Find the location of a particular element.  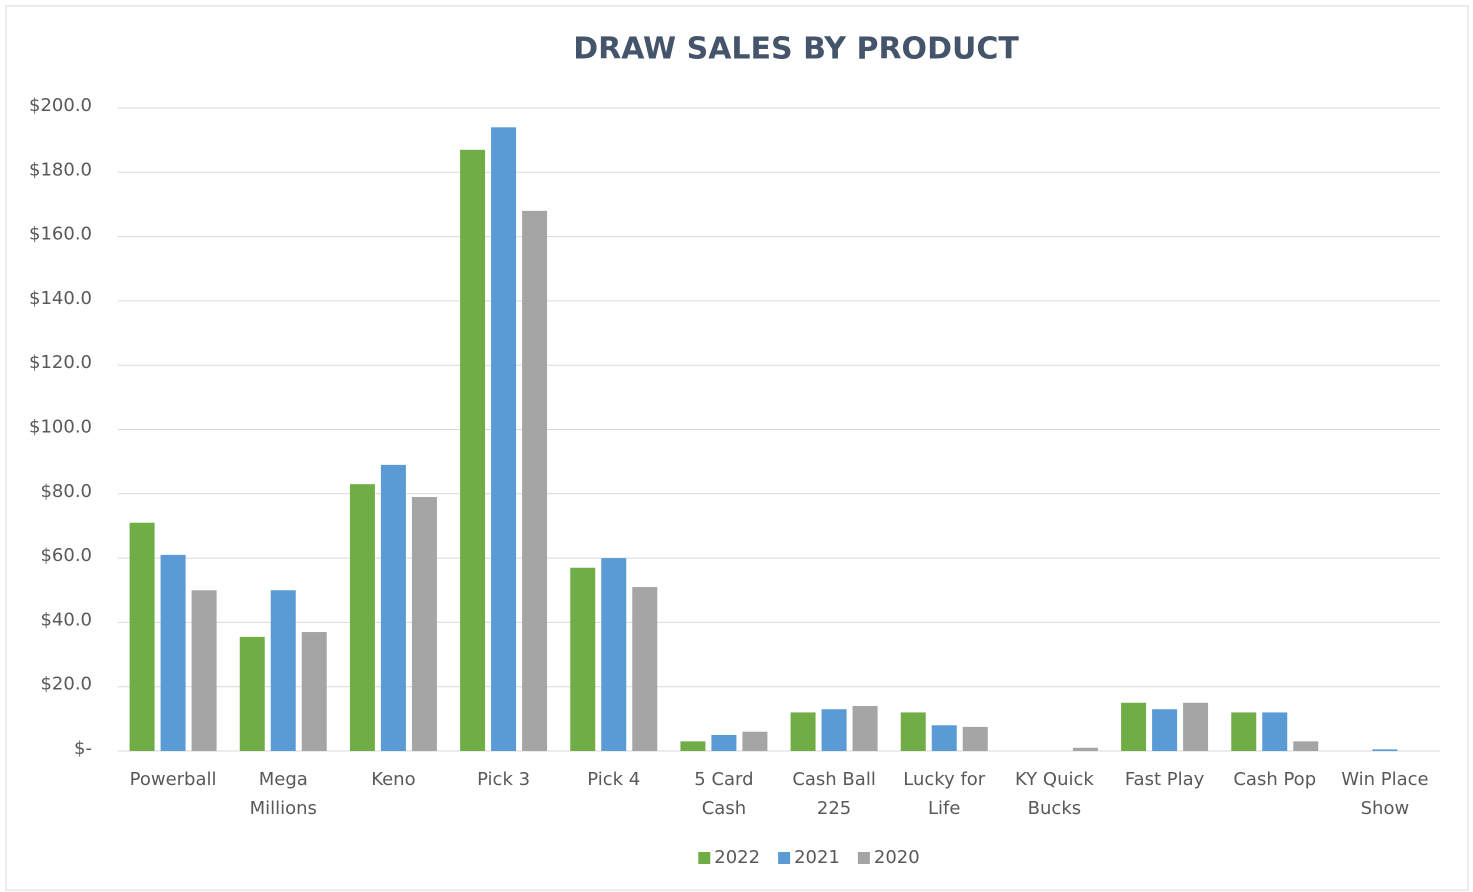

y-tick-label: $100.0 is located at coordinates (60, 427).